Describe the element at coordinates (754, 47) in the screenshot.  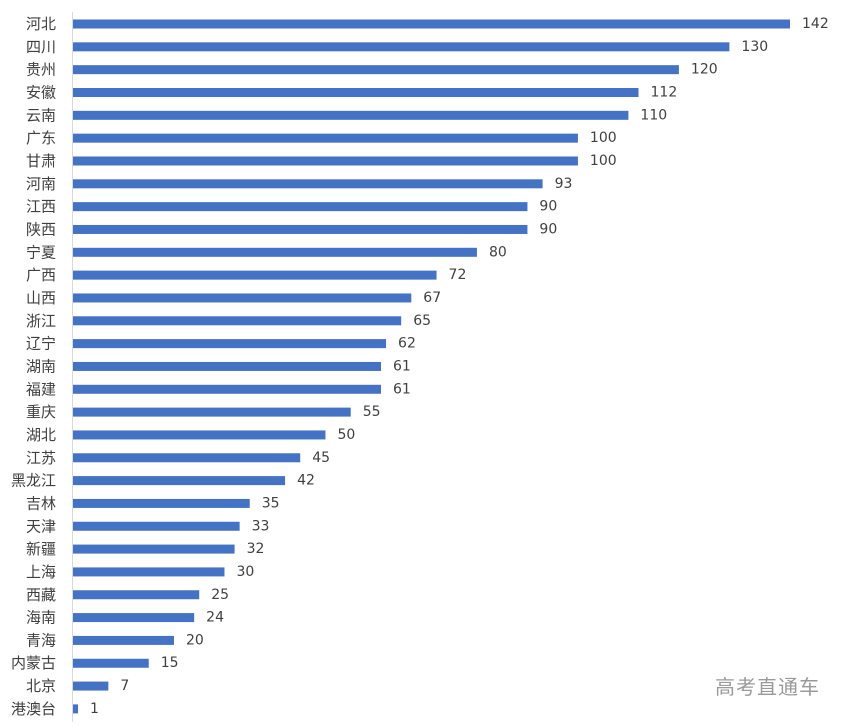
I see `value-label-1: 130` at that location.